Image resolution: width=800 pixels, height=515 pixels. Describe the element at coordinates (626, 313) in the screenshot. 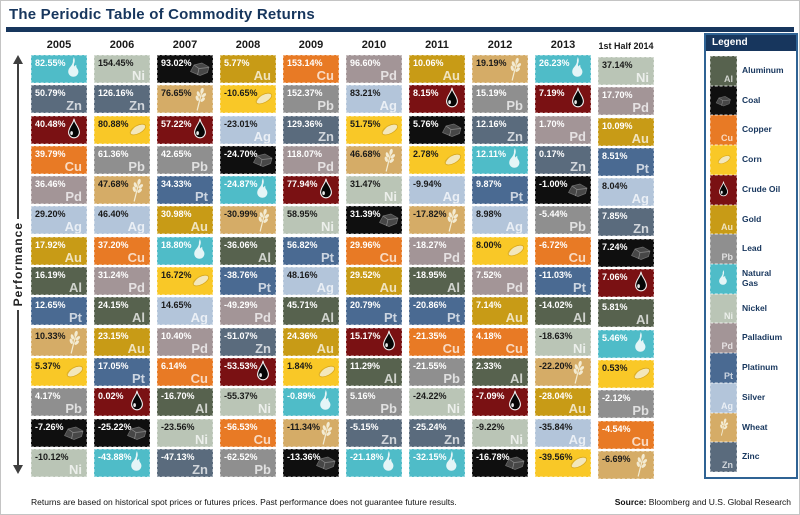

I see `return-cell-aluminum: 5.81% Al` at that location.